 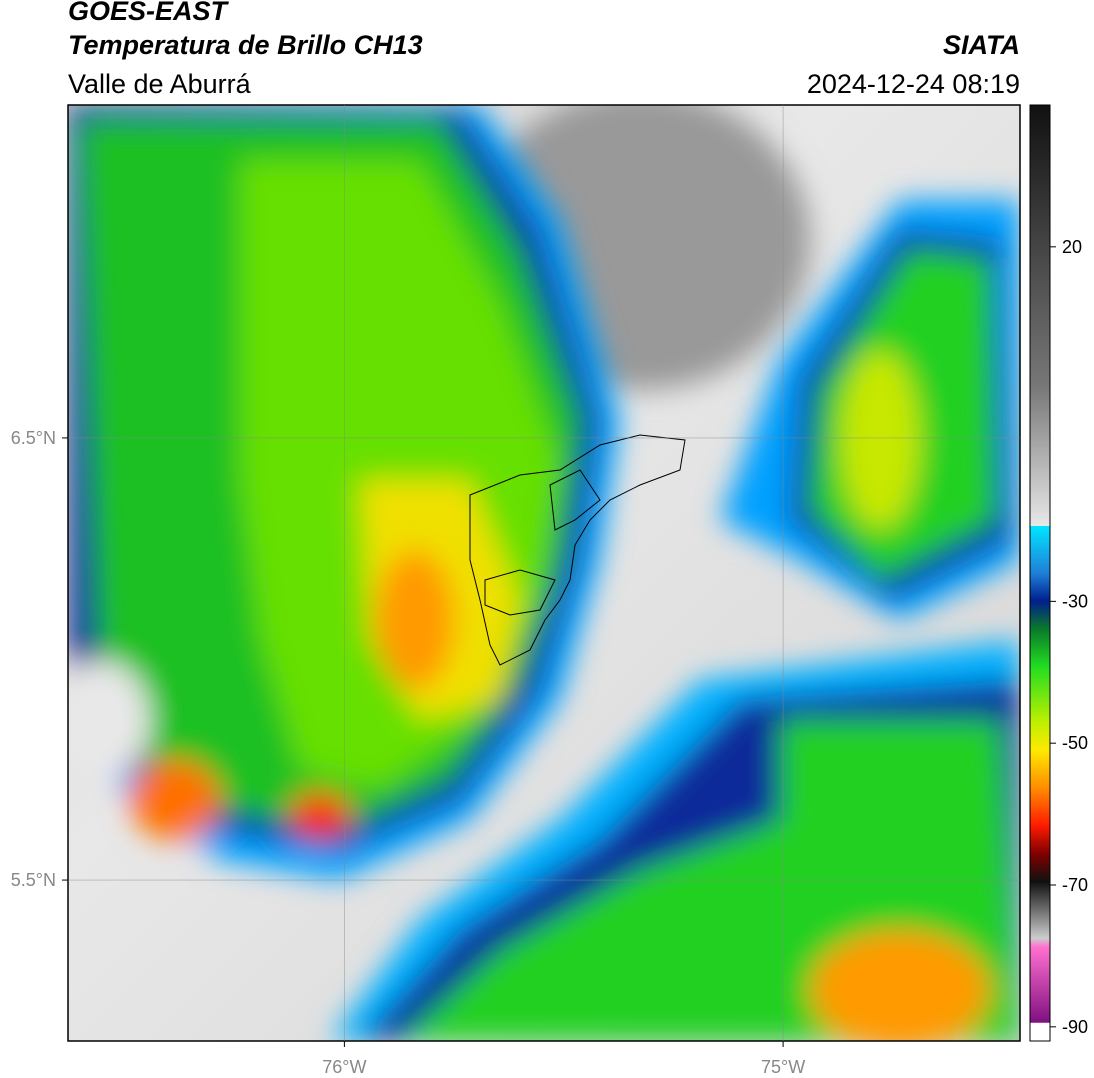 What do you see at coordinates (1040, 573) in the screenshot?
I see `colorbar` at bounding box center [1040, 573].